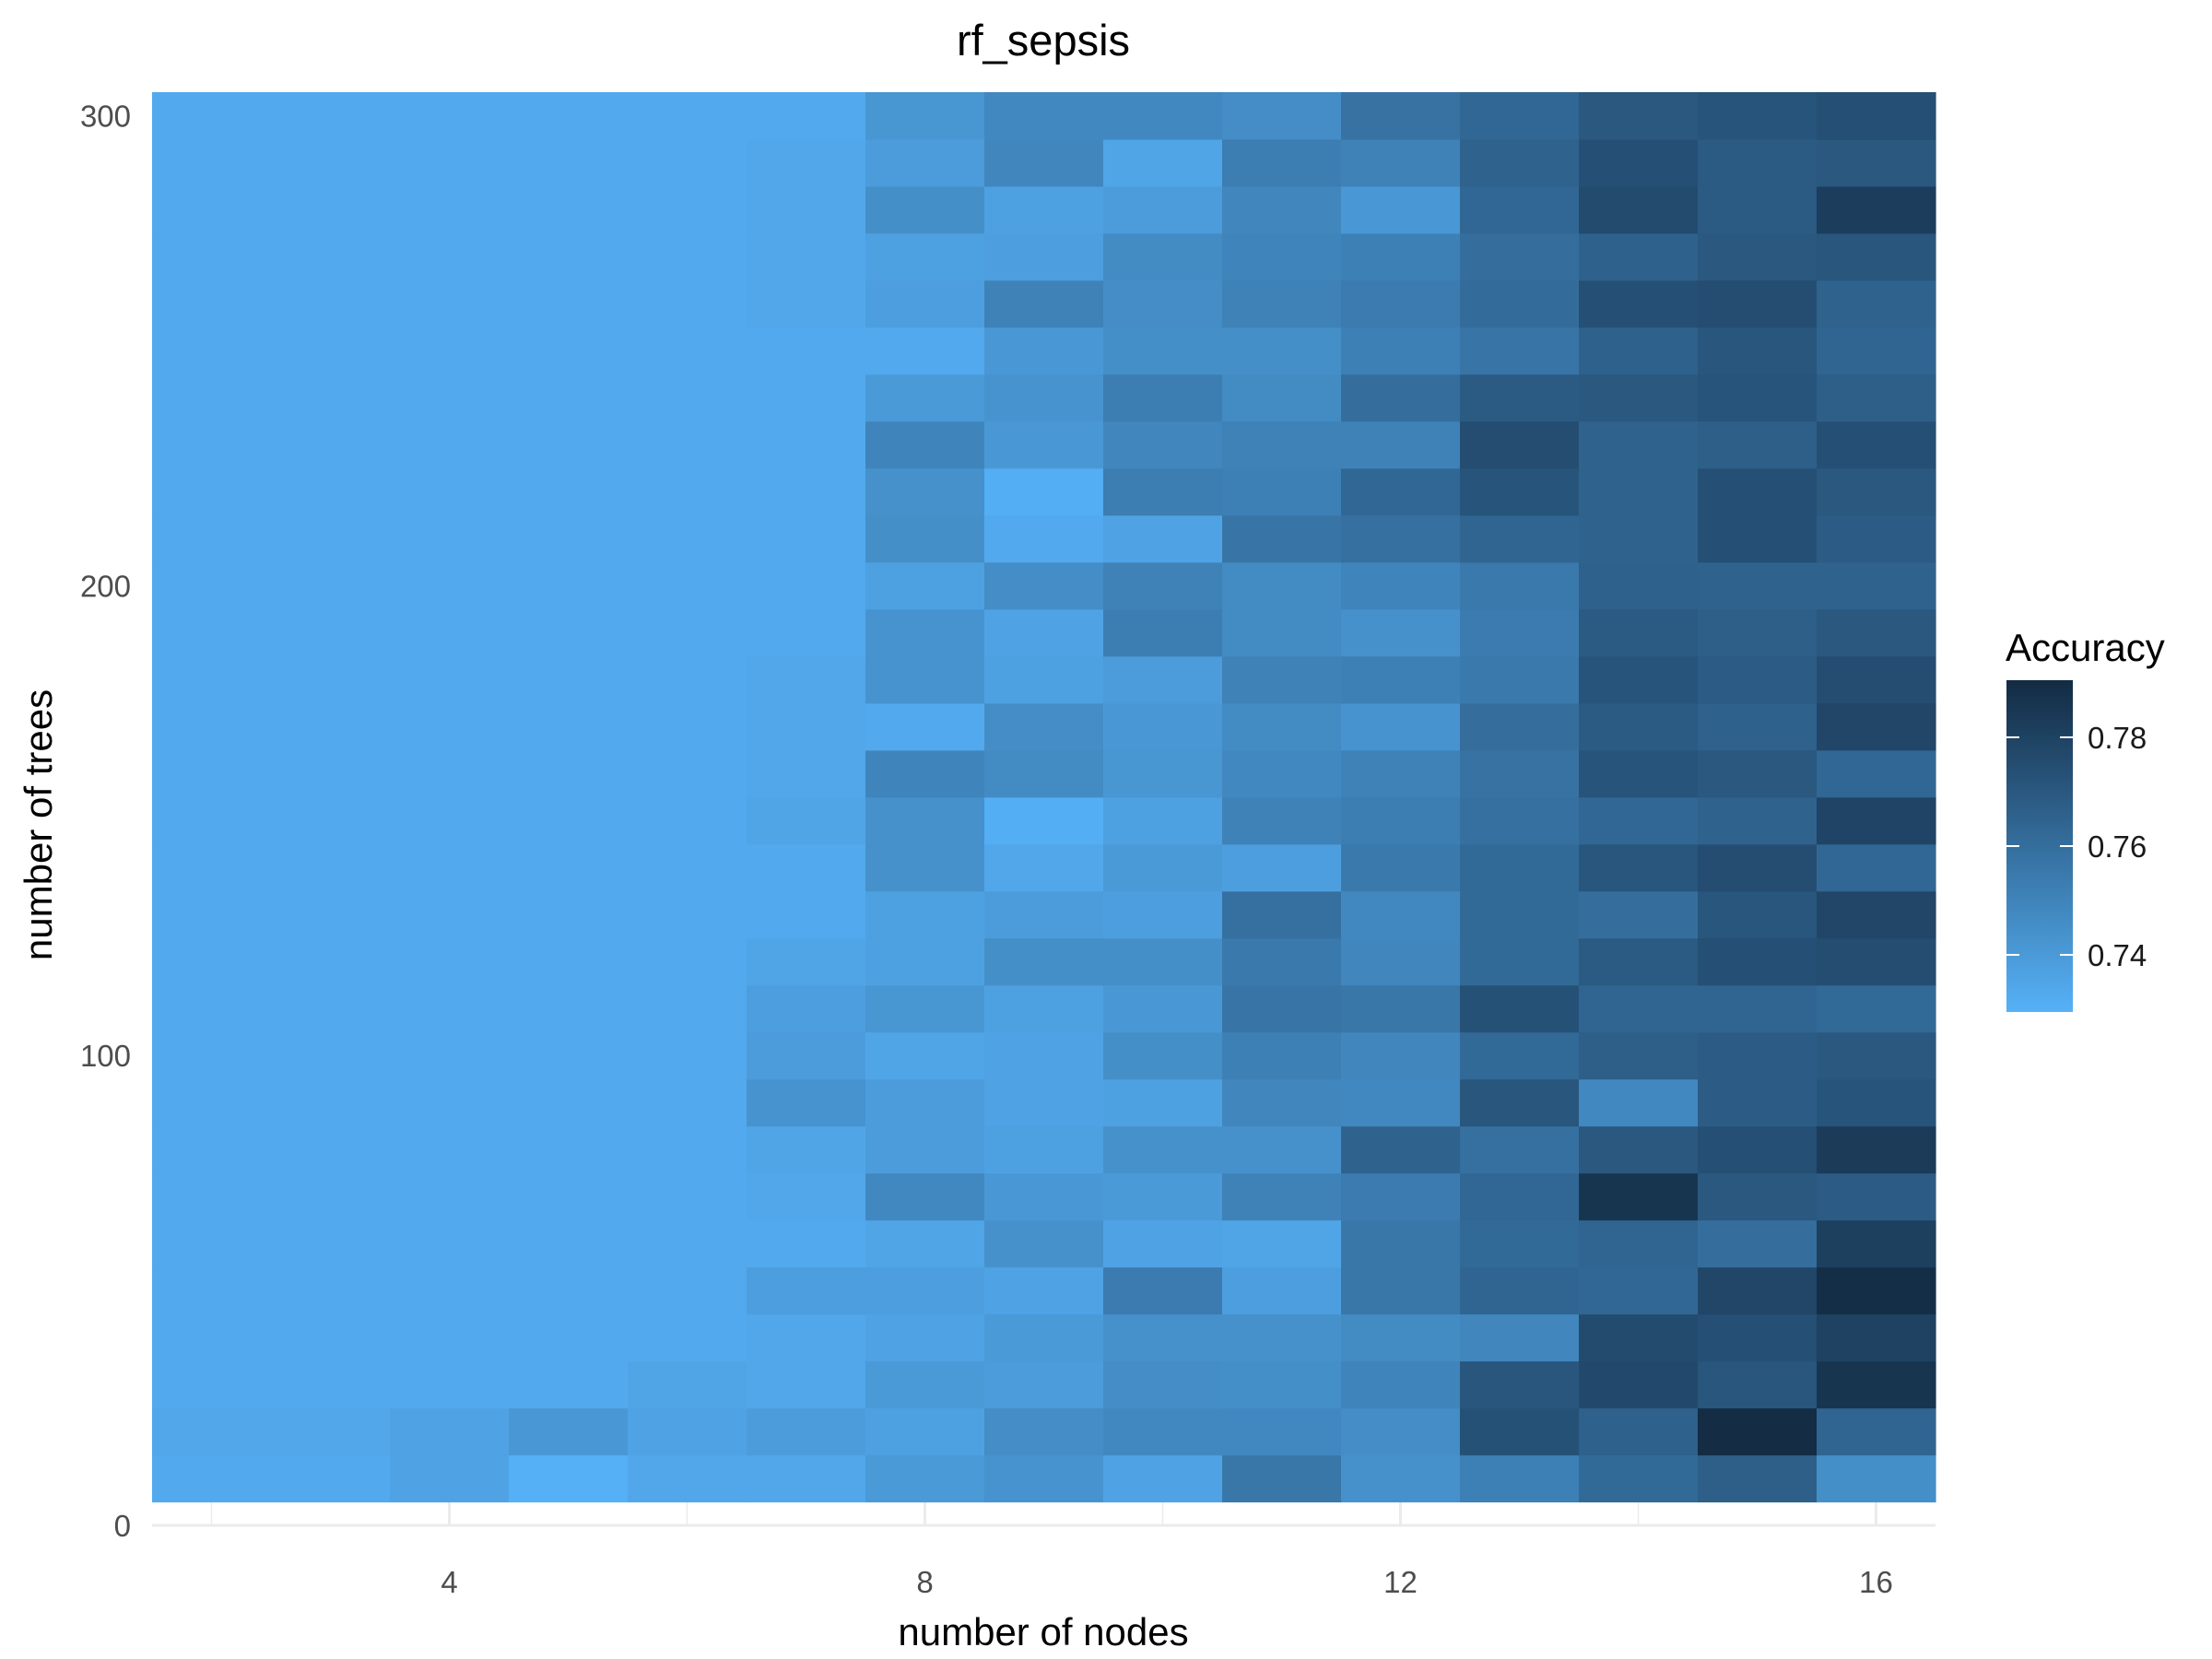 This screenshot has width=2212, height=1659. What do you see at coordinates (2117, 847) in the screenshot?
I see `legend-tick-label: 0.76` at bounding box center [2117, 847].